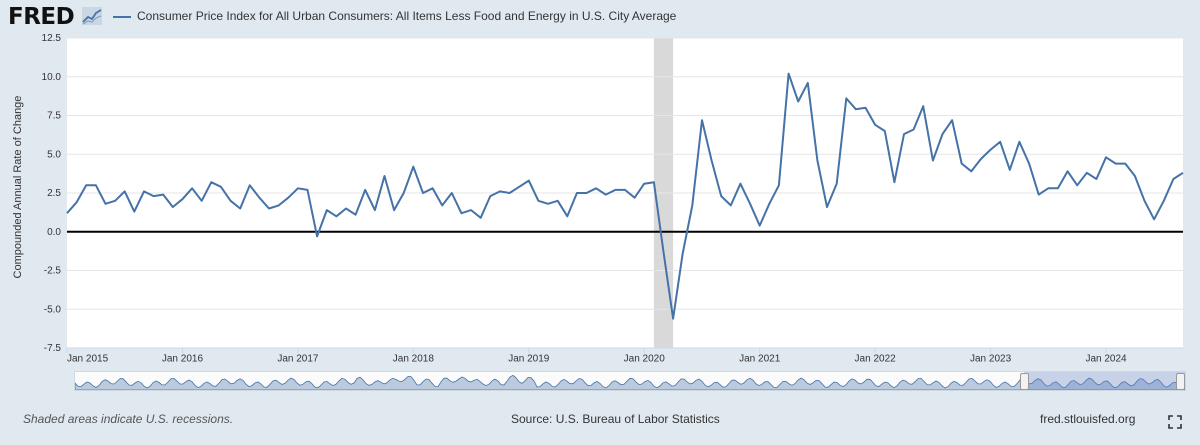 This screenshot has height=445, width=1200. I want to click on x-tick-label: Jan 2020, so click(645, 359).